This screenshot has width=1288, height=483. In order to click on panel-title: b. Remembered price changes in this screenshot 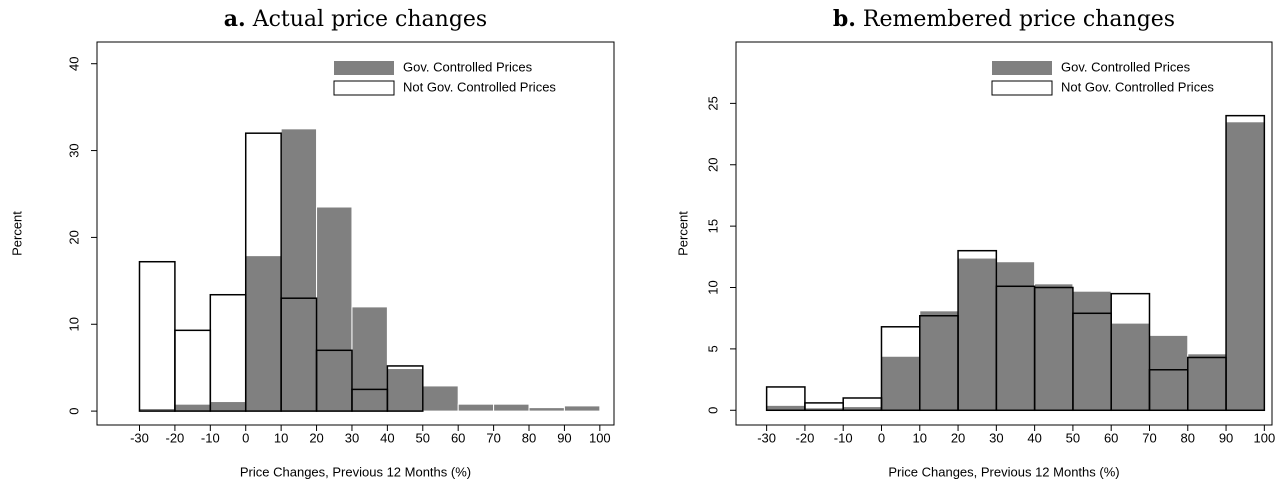, I will do `click(1004, 19)`.